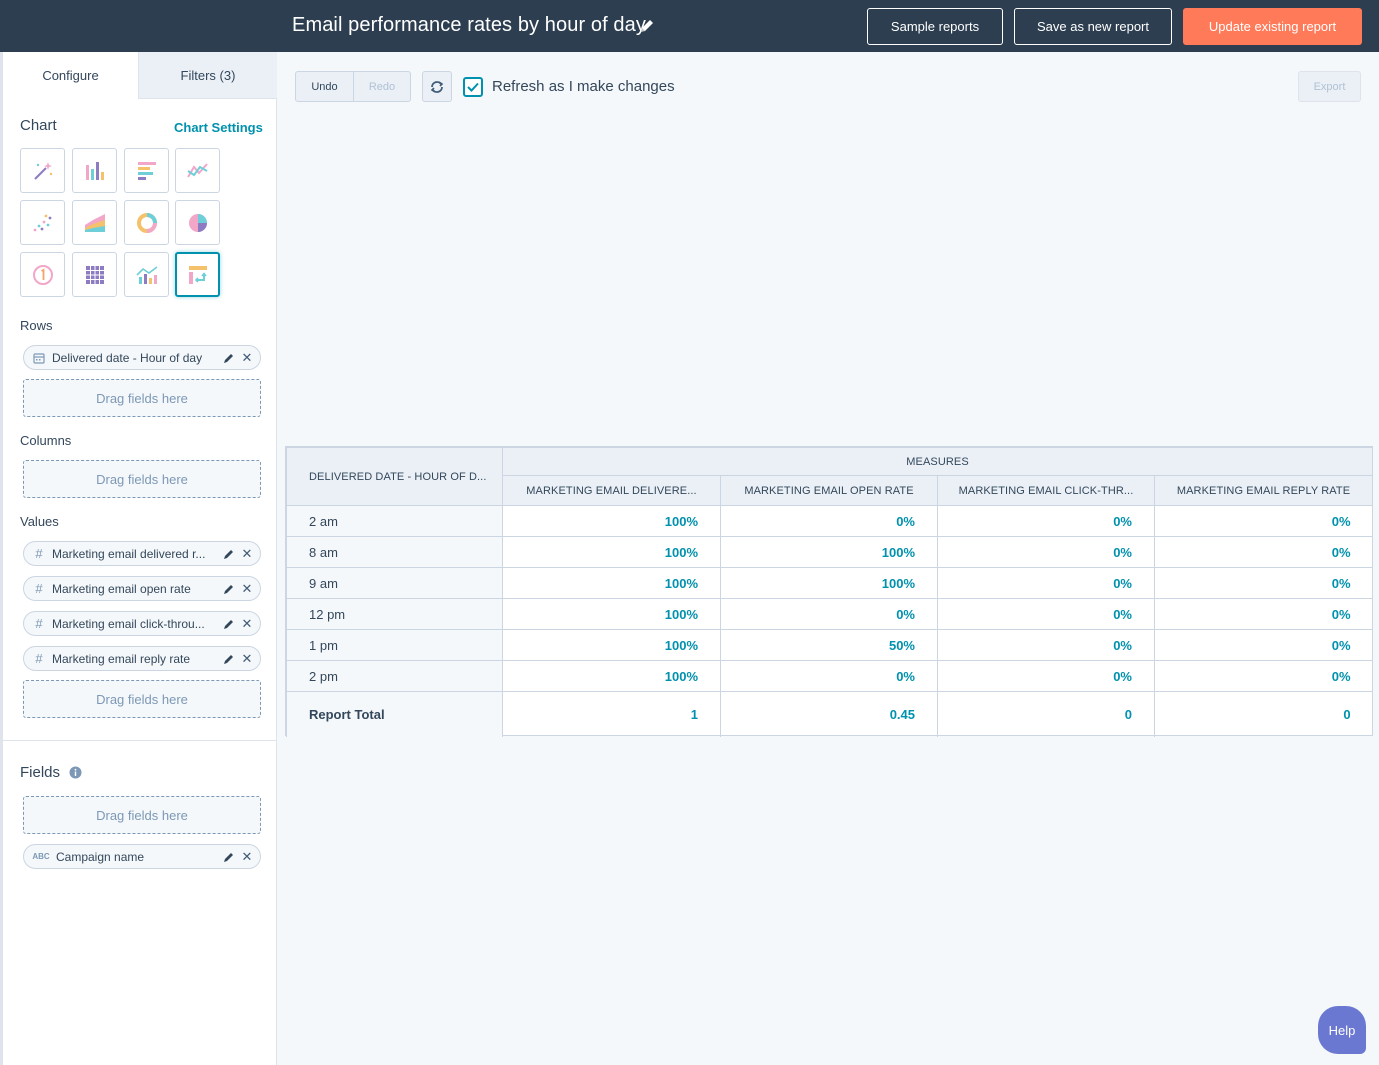 This screenshot has height=1065, width=1379. What do you see at coordinates (394, 614) in the screenshot?
I see `row-label: 12 pm` at bounding box center [394, 614].